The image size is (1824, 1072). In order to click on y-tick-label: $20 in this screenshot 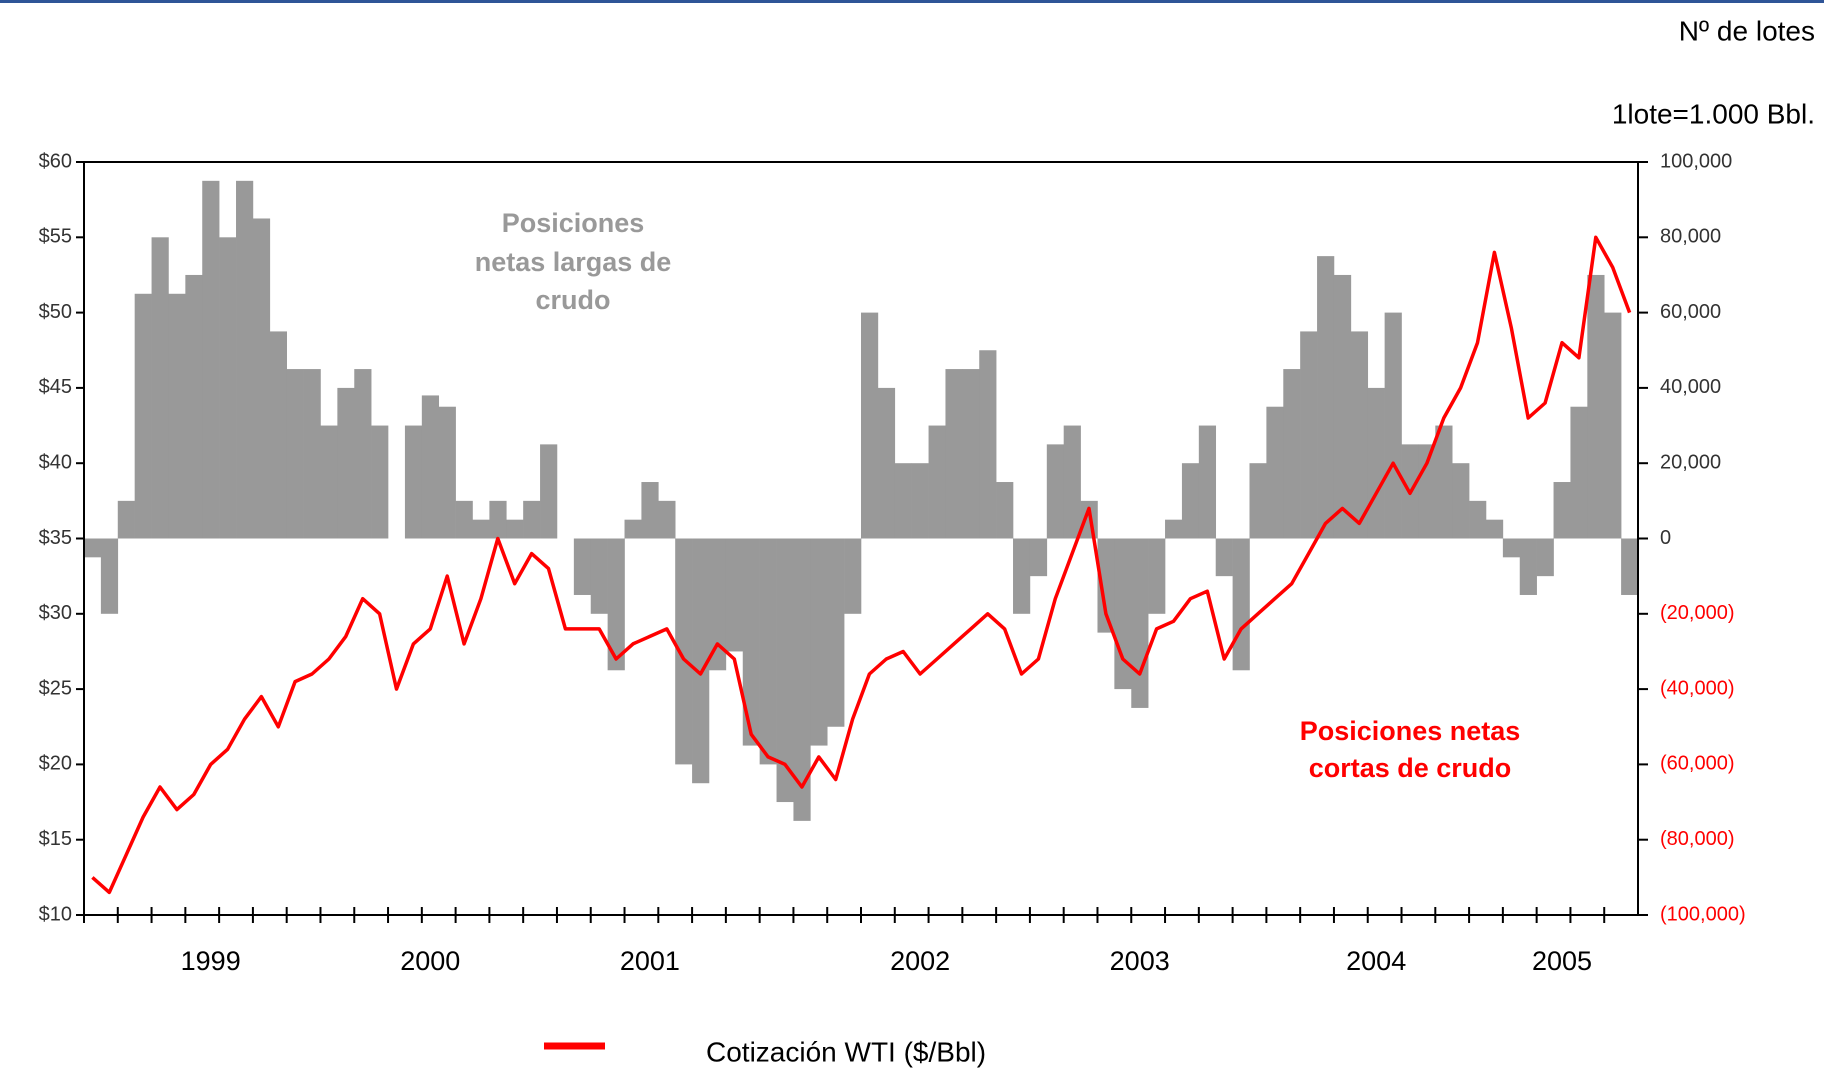, I will do `click(55, 764)`.